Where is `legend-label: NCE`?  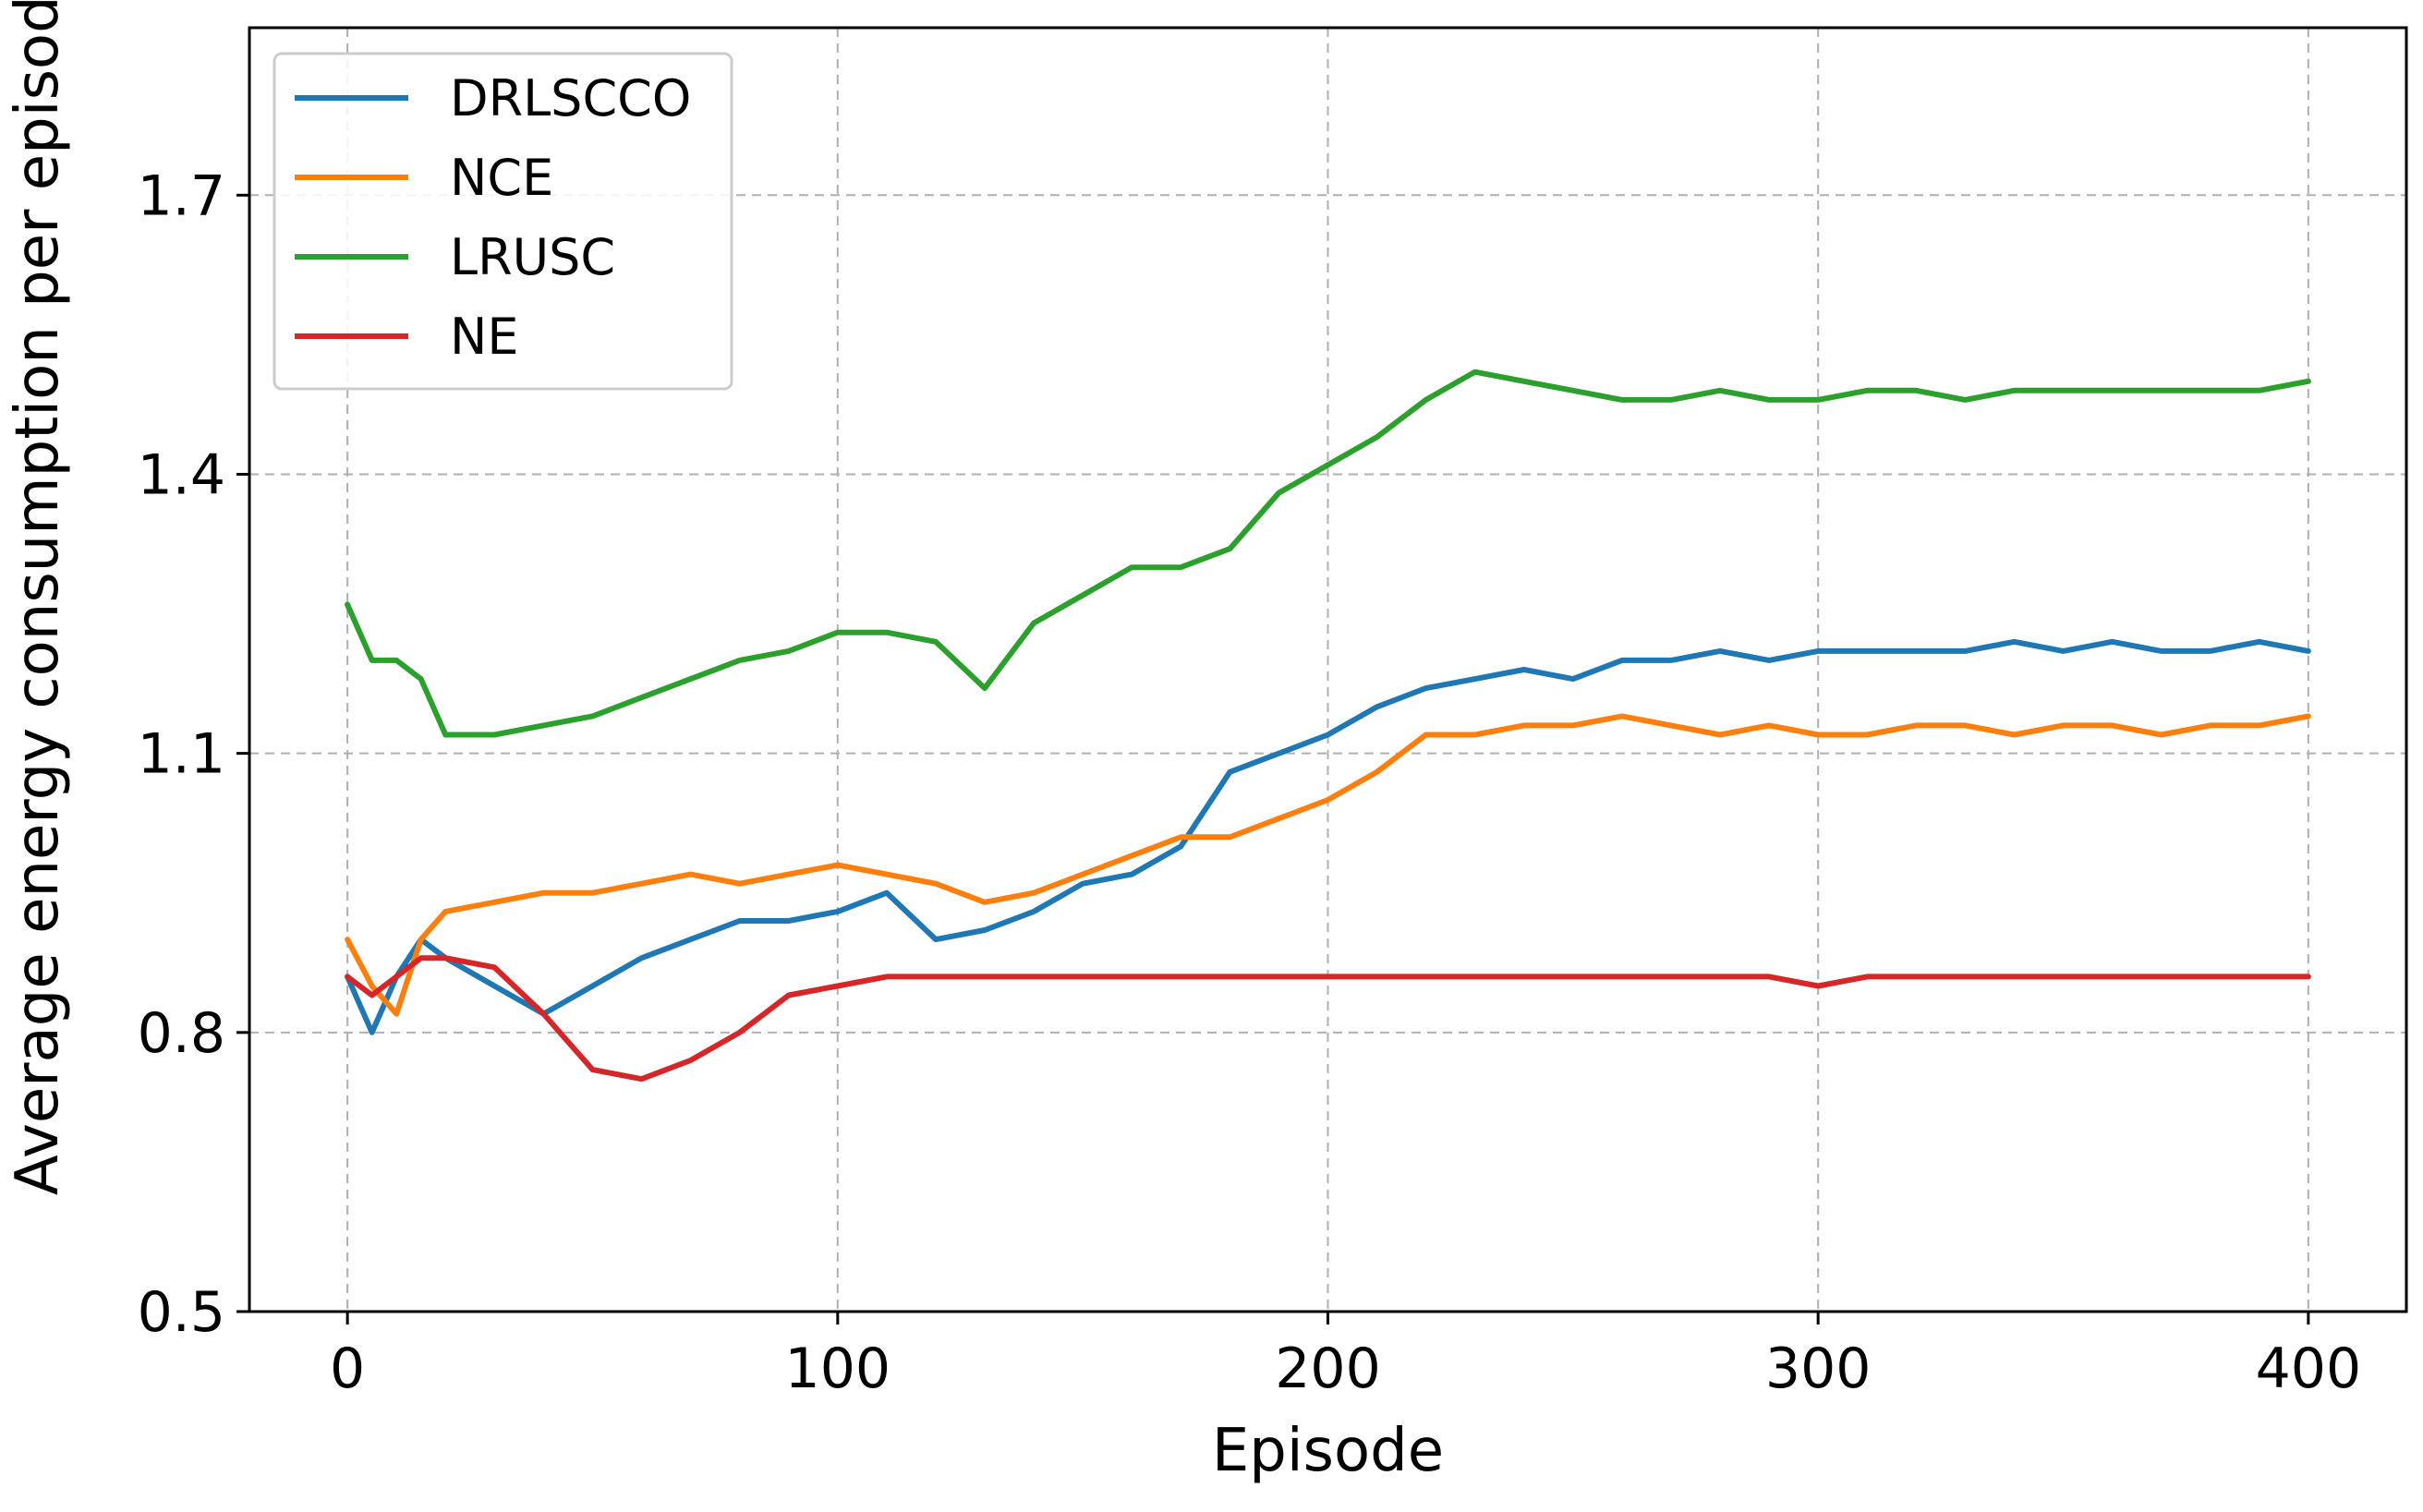 legend-label: NCE is located at coordinates (501, 178).